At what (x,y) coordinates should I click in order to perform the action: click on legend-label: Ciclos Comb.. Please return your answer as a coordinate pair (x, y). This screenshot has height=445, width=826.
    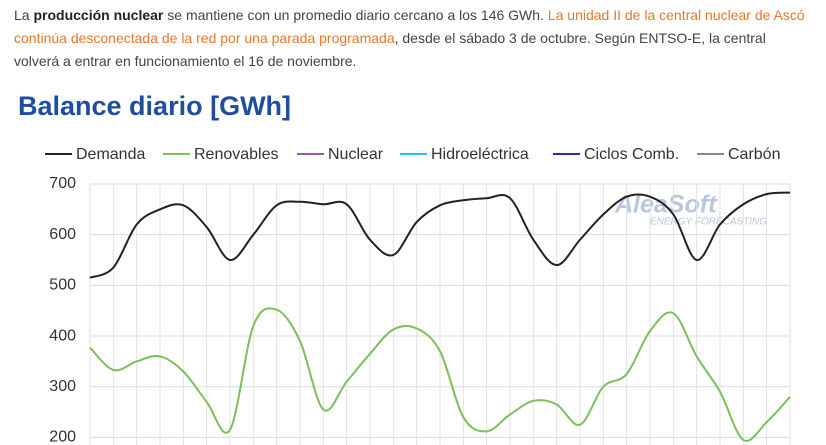
    Looking at the image, I should click on (631, 154).